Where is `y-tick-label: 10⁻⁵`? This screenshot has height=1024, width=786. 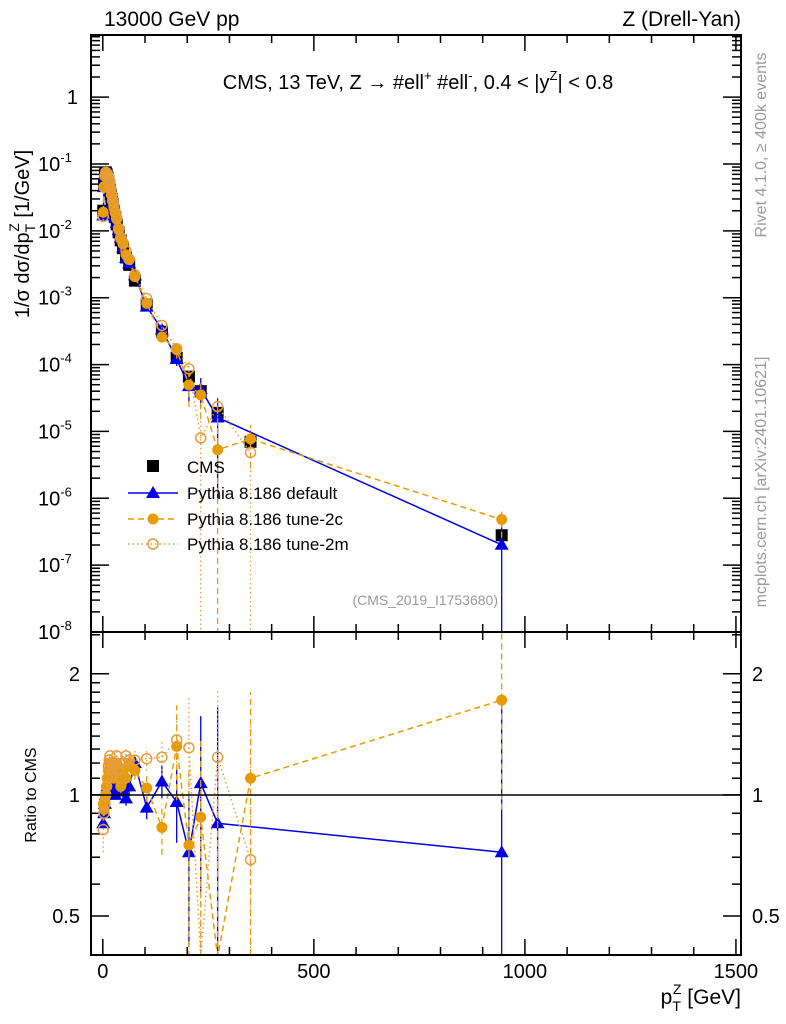 y-tick-label: 10⁻⁵ is located at coordinates (55, 430).